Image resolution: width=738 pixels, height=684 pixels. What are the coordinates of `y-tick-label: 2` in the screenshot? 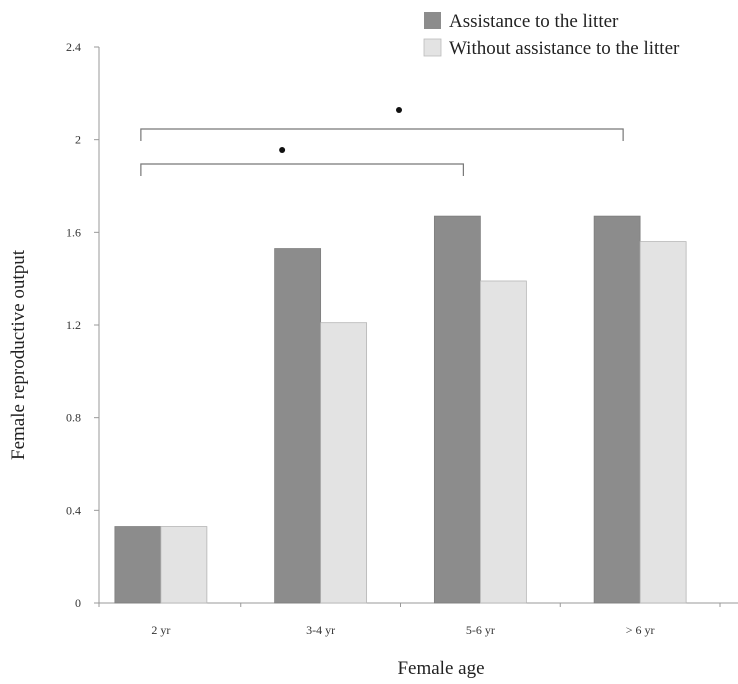 It's located at (78, 140).